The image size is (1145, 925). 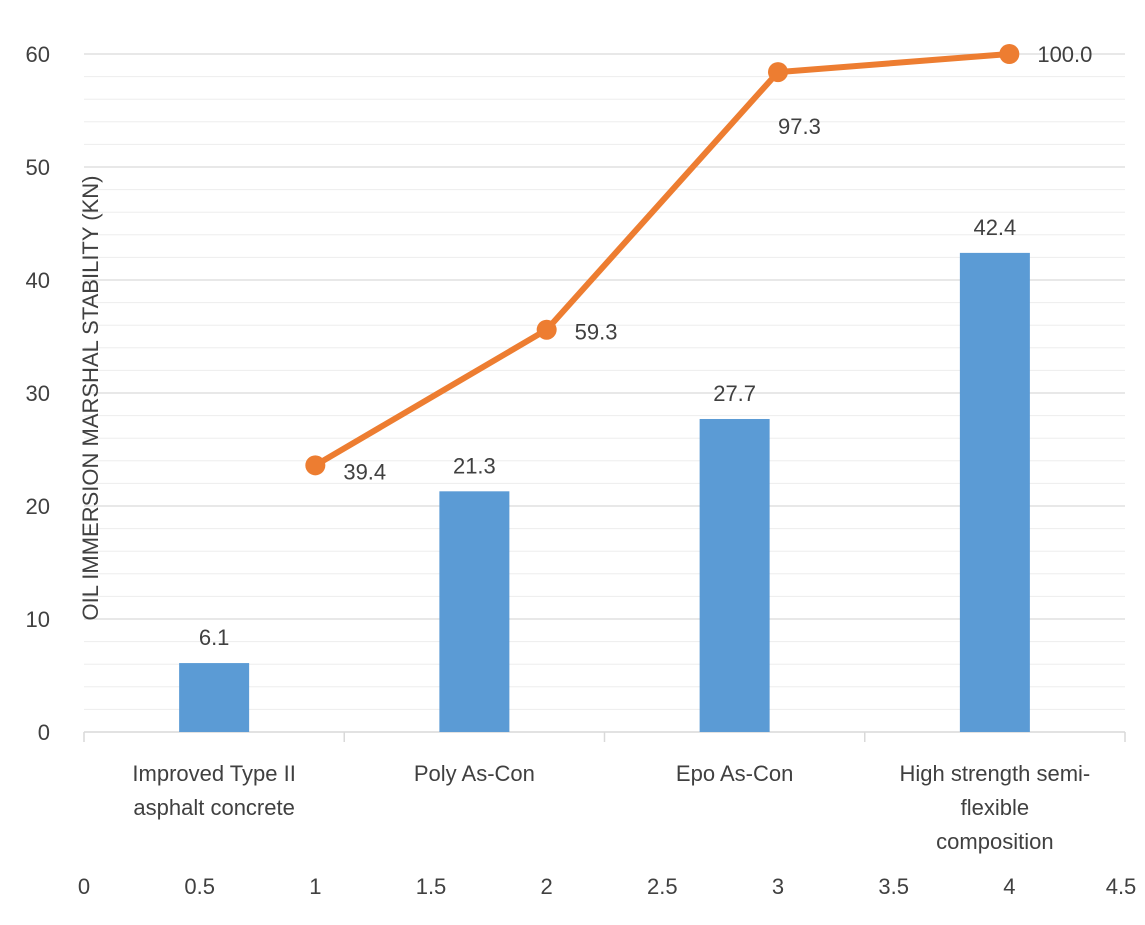 What do you see at coordinates (799, 126) in the screenshot?
I see `line-data-label: 97.3` at bounding box center [799, 126].